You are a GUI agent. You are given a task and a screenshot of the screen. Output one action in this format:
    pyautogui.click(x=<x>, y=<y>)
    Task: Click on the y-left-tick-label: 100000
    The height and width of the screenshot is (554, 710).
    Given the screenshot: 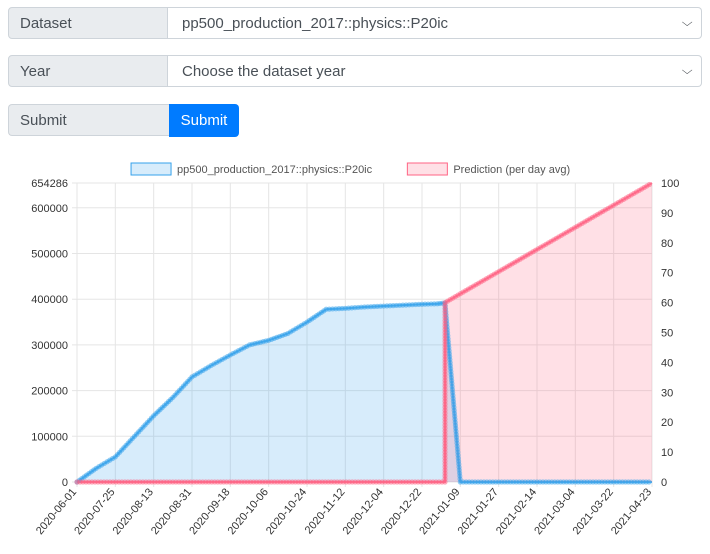 What is the action you would take?
    pyautogui.click(x=49, y=437)
    